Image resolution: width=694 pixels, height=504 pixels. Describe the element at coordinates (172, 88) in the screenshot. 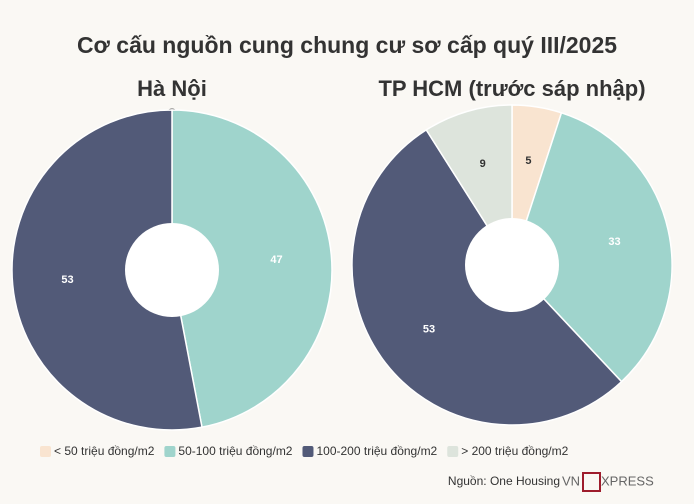

I see `subtitle: Hà Nội` at that location.